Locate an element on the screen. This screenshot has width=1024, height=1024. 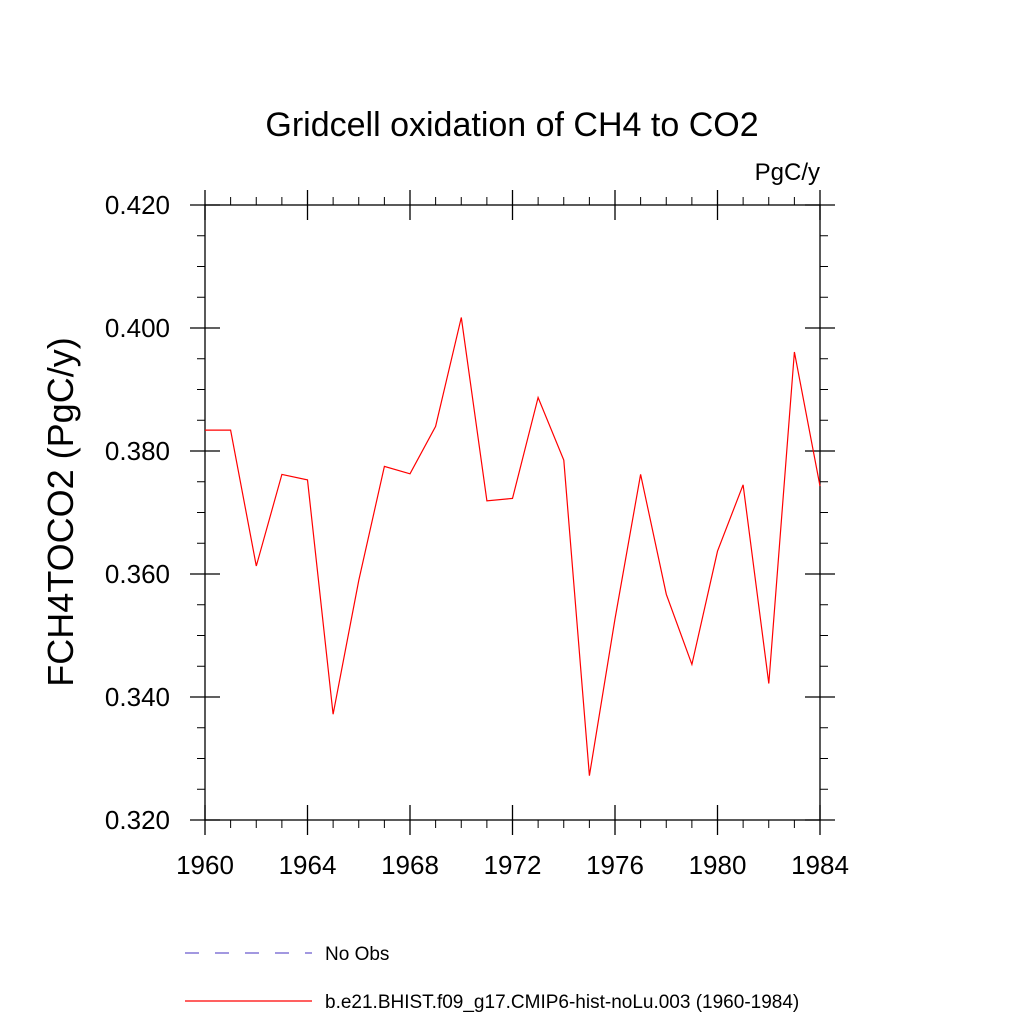
y-tick-label: 0.420 is located at coordinates (137, 205).